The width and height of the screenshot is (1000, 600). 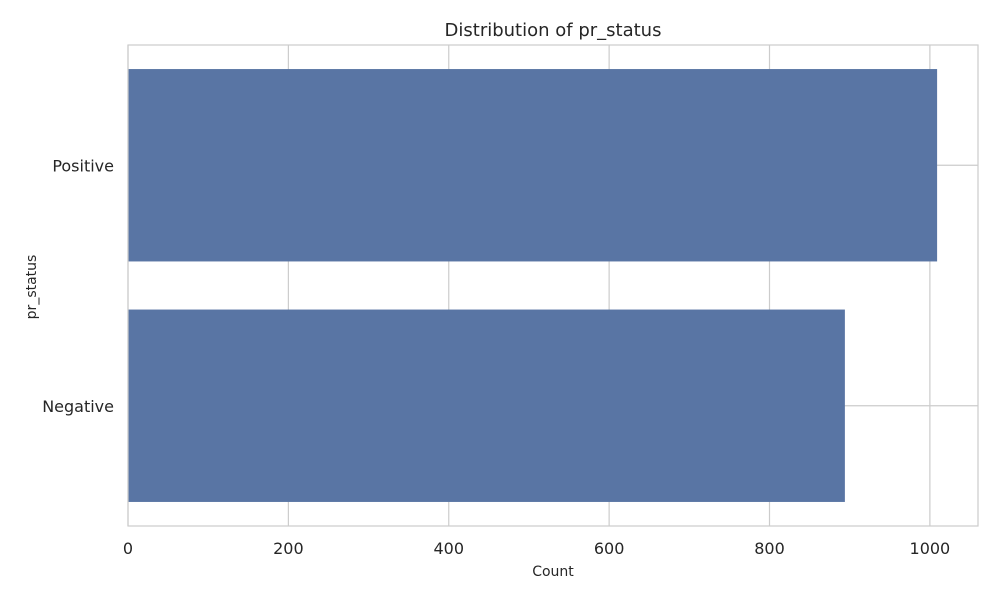 I want to click on x-tick-label: 400, so click(x=448, y=548).